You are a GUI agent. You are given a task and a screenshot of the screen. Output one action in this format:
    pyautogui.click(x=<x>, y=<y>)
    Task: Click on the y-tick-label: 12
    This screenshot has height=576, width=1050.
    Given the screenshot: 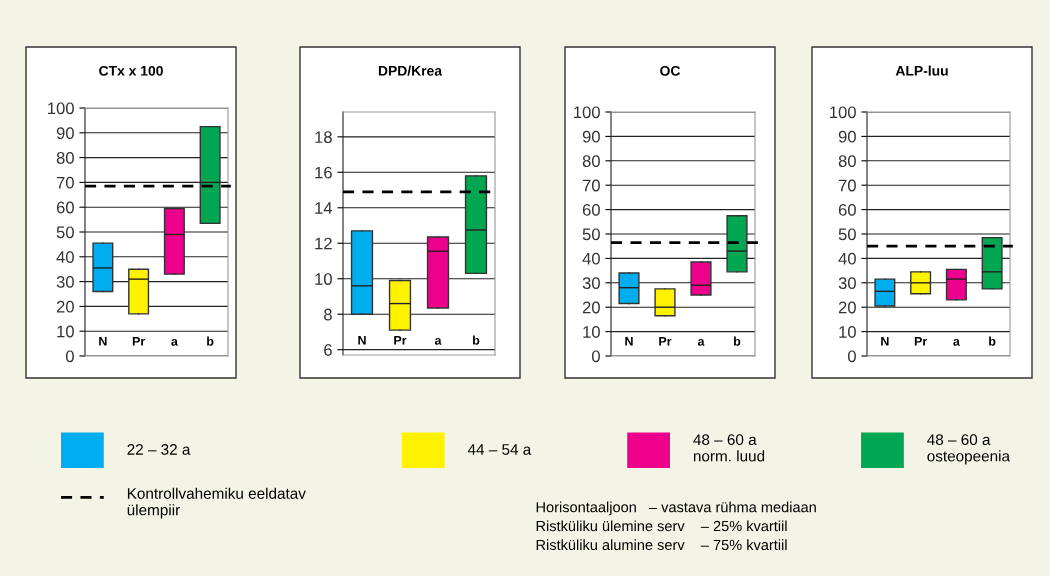 What is the action you would take?
    pyautogui.click(x=323, y=243)
    